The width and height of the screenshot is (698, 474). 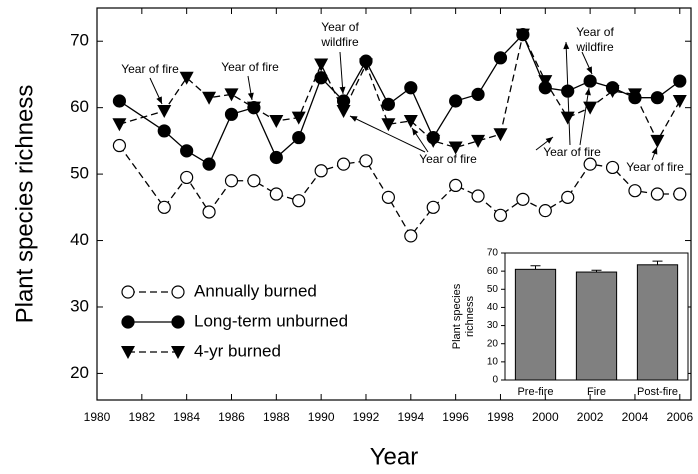 I want to click on legend-label: Annually burned, so click(x=255, y=290).